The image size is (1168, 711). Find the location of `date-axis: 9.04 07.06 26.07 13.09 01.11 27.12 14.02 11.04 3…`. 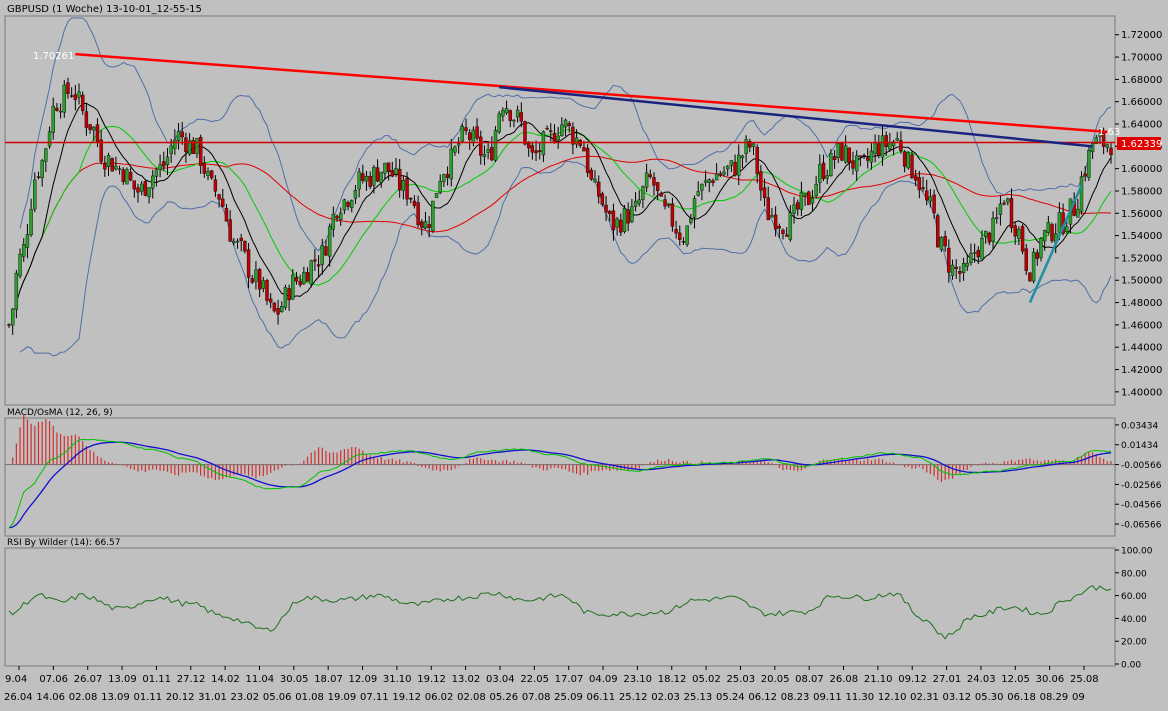

date-axis: 9.04 07.06 26.07 13.09 01.11 27.12 14.02 11.04 3… is located at coordinates (551, 684).